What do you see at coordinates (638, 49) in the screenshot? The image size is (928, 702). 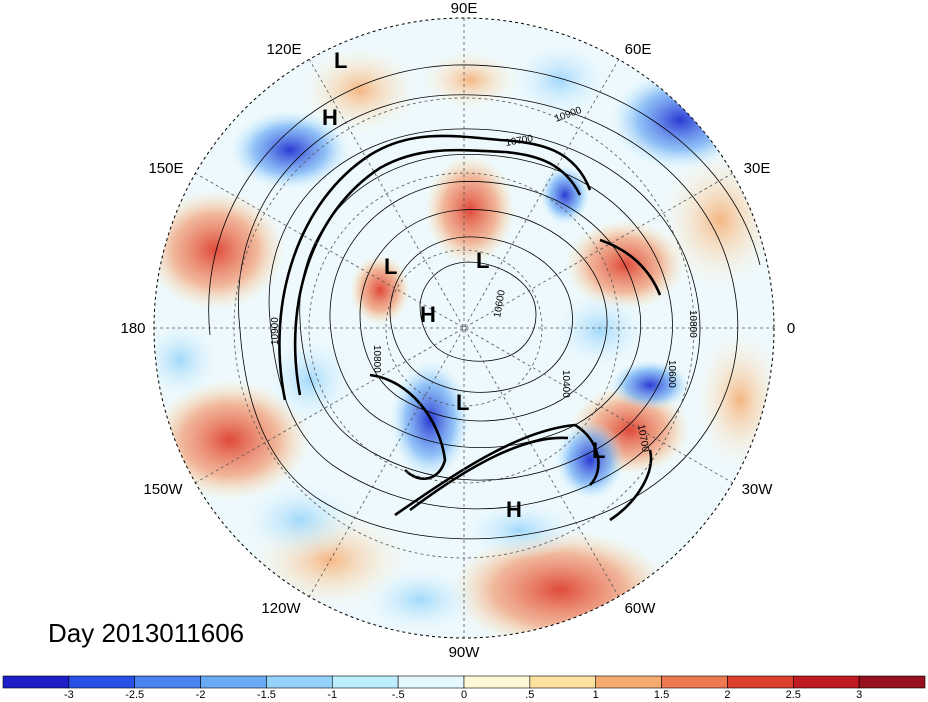 I see `lon-label-60e: 60E` at bounding box center [638, 49].